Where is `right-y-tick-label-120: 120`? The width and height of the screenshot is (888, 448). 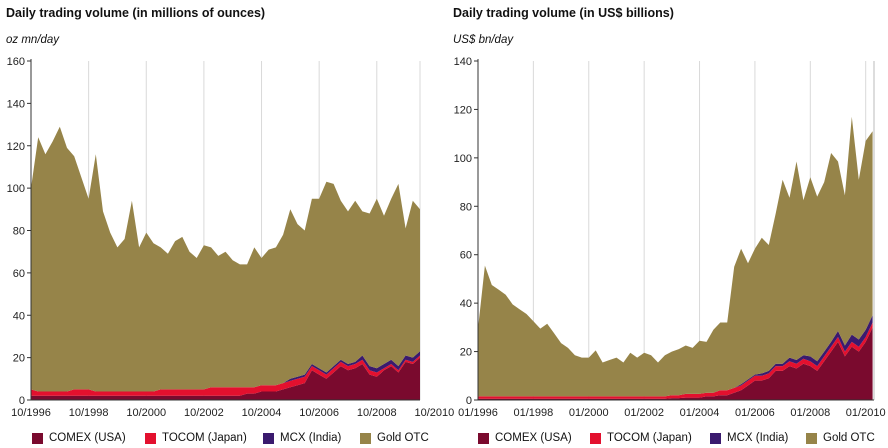
right-y-tick-label-120: 120 is located at coordinates (463, 110).